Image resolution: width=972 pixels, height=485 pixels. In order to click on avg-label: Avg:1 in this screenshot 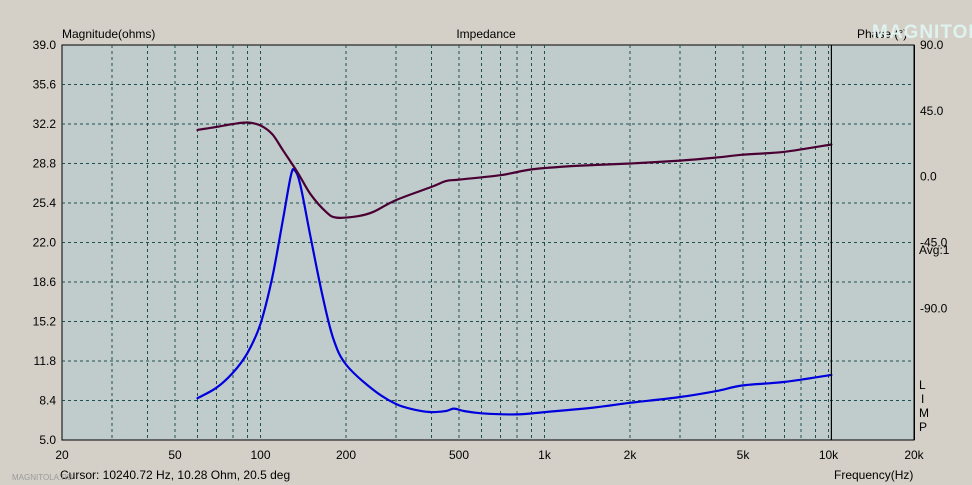, I will do `click(934, 250)`.